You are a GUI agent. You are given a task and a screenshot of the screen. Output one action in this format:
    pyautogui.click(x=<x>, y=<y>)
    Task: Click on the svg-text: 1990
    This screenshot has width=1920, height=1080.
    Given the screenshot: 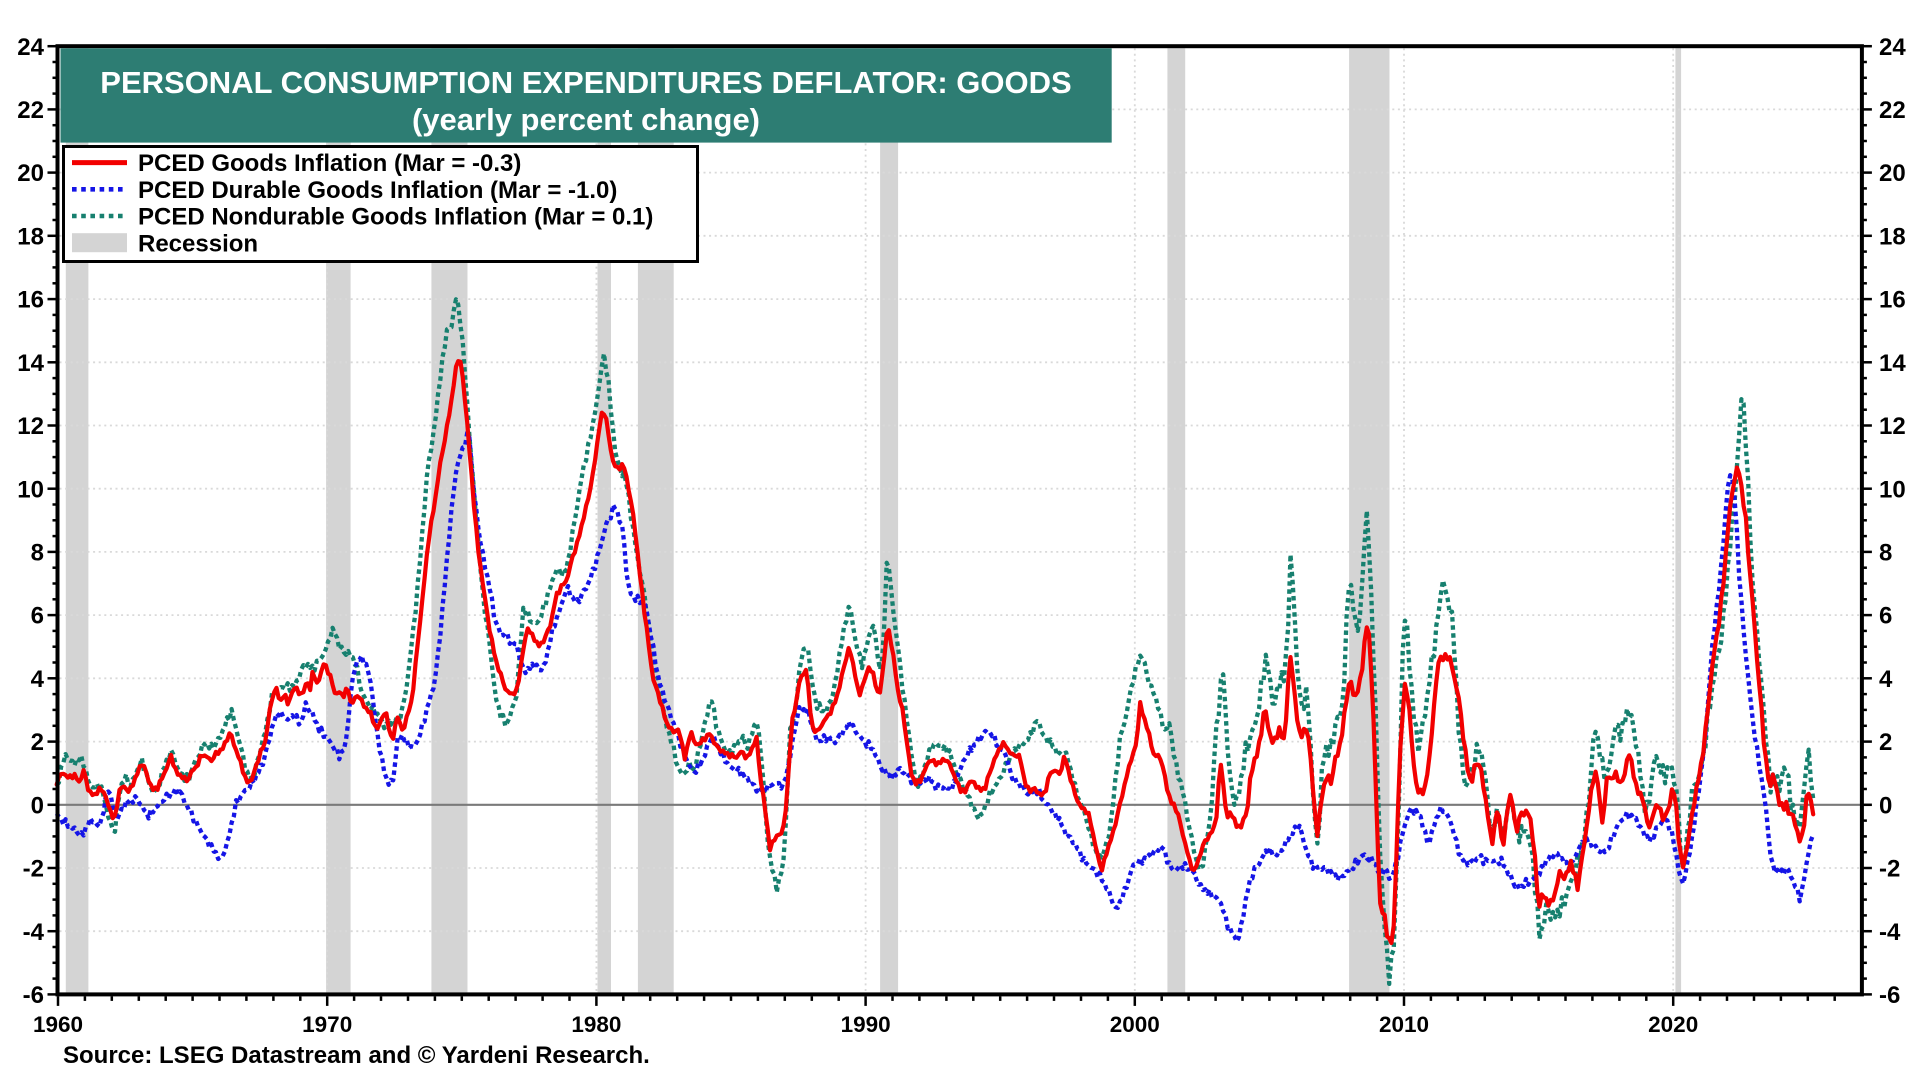 What is the action you would take?
    pyautogui.click(x=866, y=1024)
    